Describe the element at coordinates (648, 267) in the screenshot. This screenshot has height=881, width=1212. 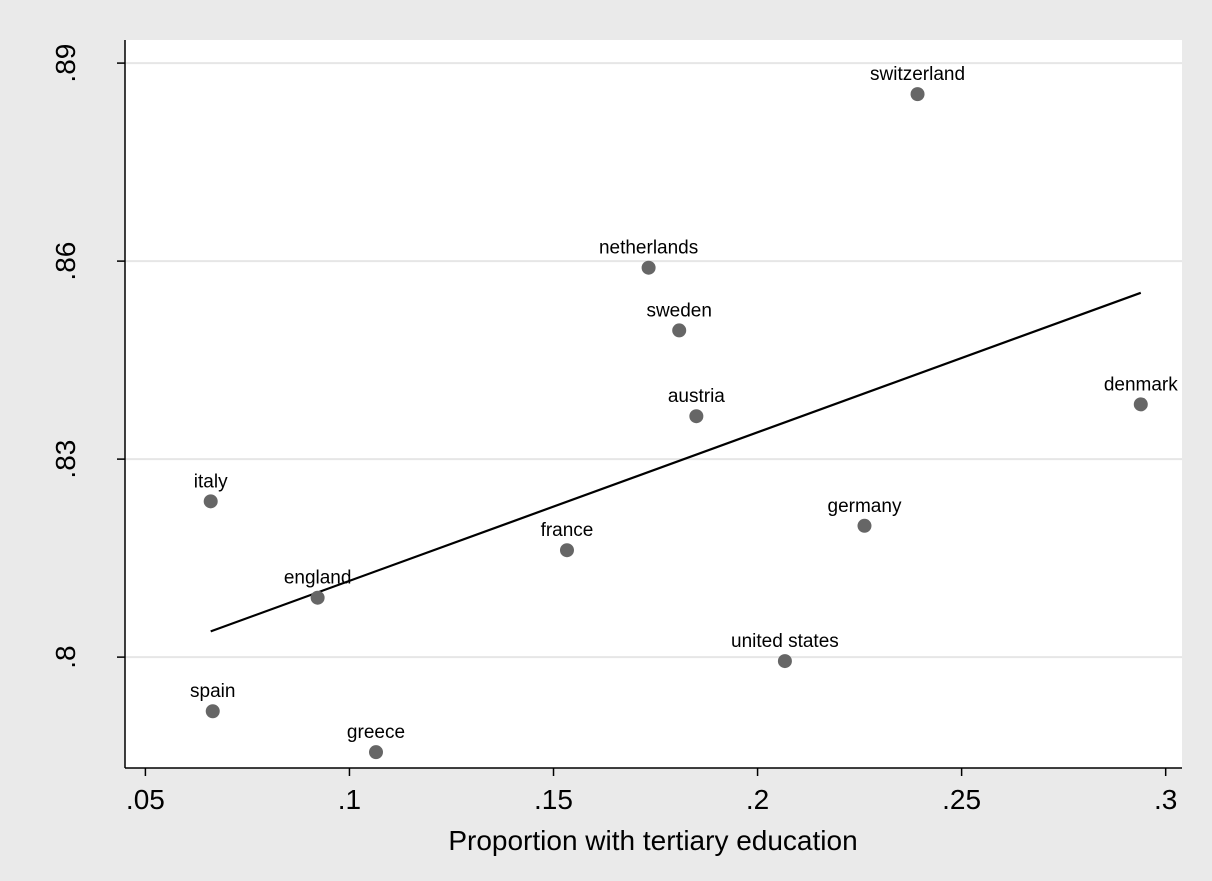
I see `point-netherlands` at that location.